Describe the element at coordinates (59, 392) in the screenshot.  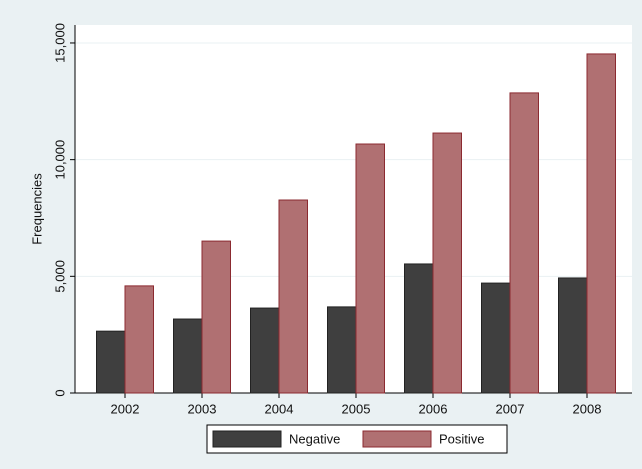
I see `y-tick-label: 0` at that location.